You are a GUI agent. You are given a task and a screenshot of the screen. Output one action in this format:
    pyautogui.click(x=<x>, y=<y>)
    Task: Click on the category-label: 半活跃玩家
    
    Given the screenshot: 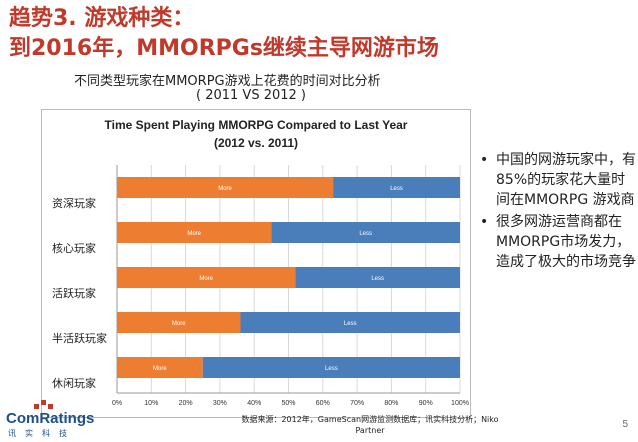 What is the action you would take?
    pyautogui.click(x=79, y=338)
    